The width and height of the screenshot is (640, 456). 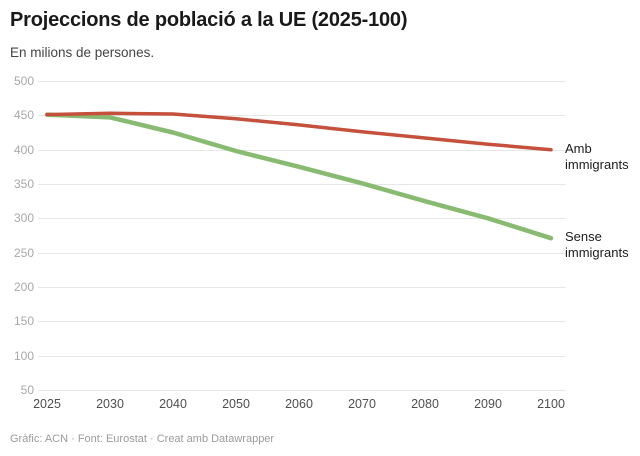 What do you see at coordinates (299, 404) in the screenshot?
I see `x-axis-tick-label: 2060` at bounding box center [299, 404].